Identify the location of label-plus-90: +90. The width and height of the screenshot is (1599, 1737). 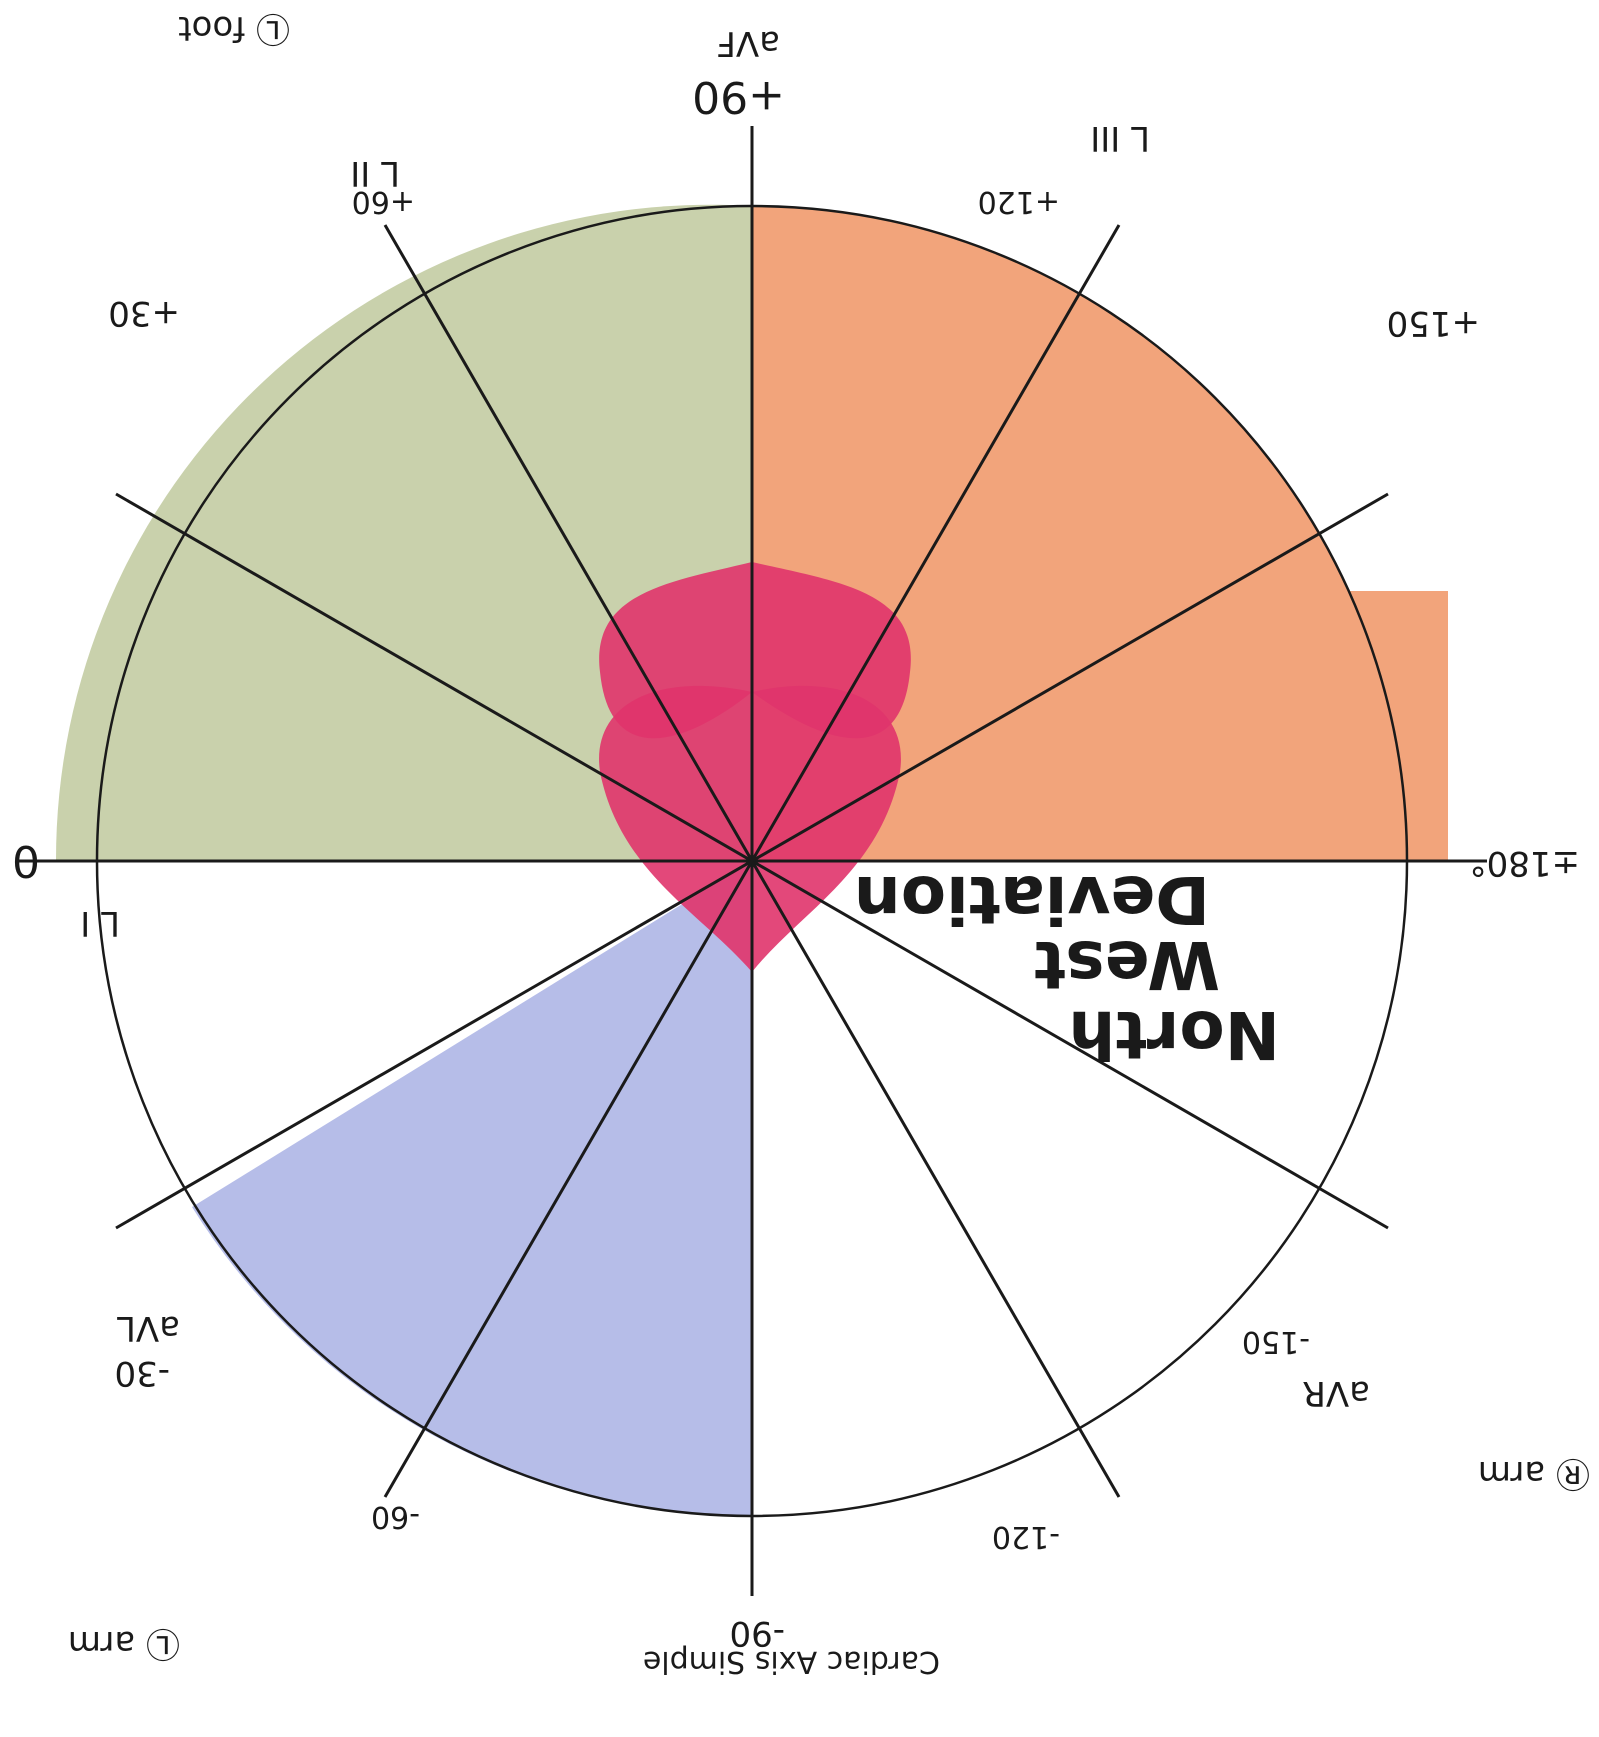
(738, 96).